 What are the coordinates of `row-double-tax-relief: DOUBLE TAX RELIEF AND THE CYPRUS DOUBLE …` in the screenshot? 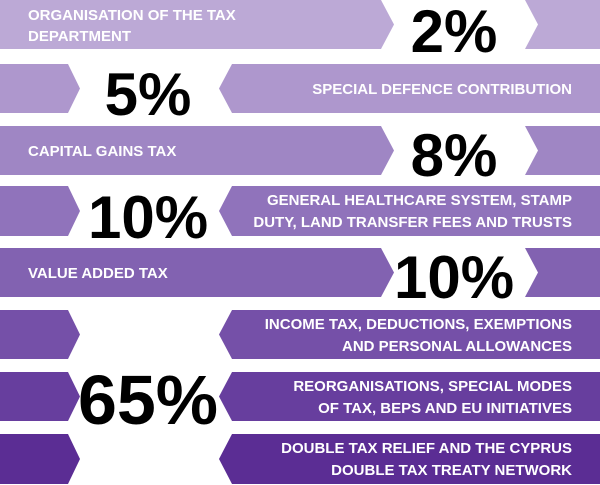 It's located at (300, 459).